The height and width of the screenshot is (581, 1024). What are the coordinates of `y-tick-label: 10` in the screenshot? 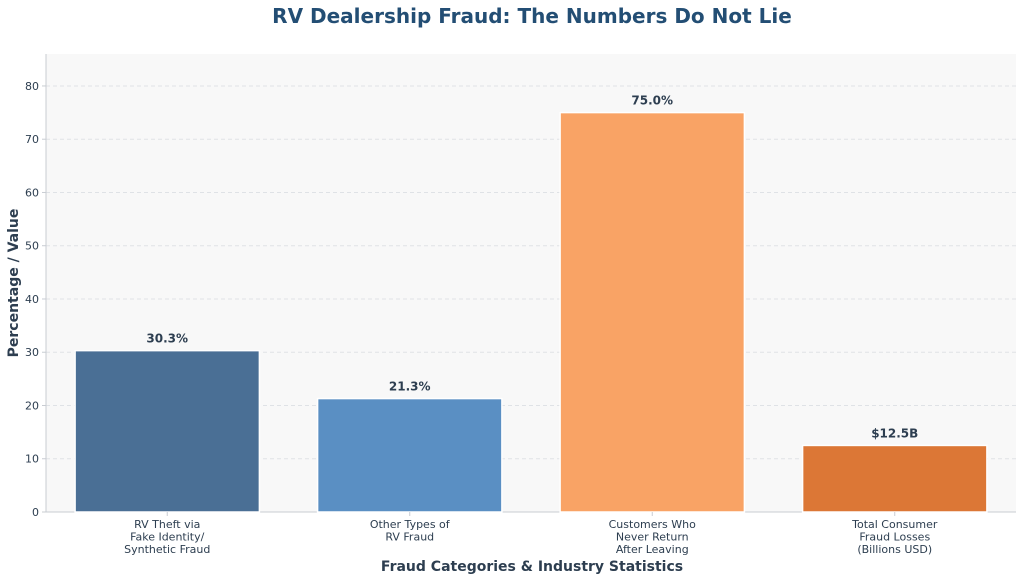 It's located at (32, 459).